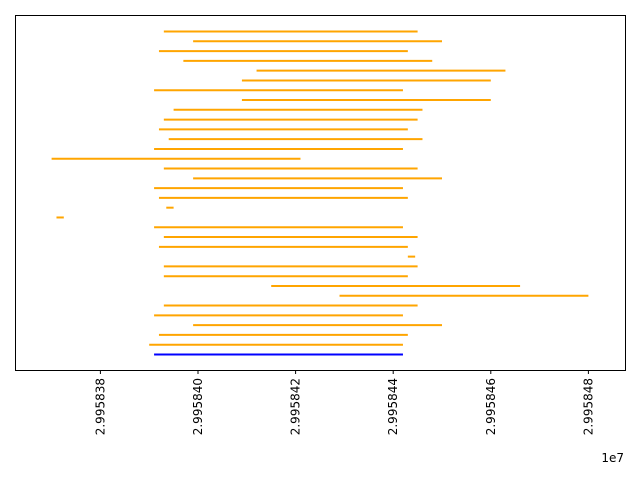 The width and height of the screenshot is (640, 480). What do you see at coordinates (296, 406) in the screenshot?
I see `x-tick-label: 2.995842` at bounding box center [296, 406].